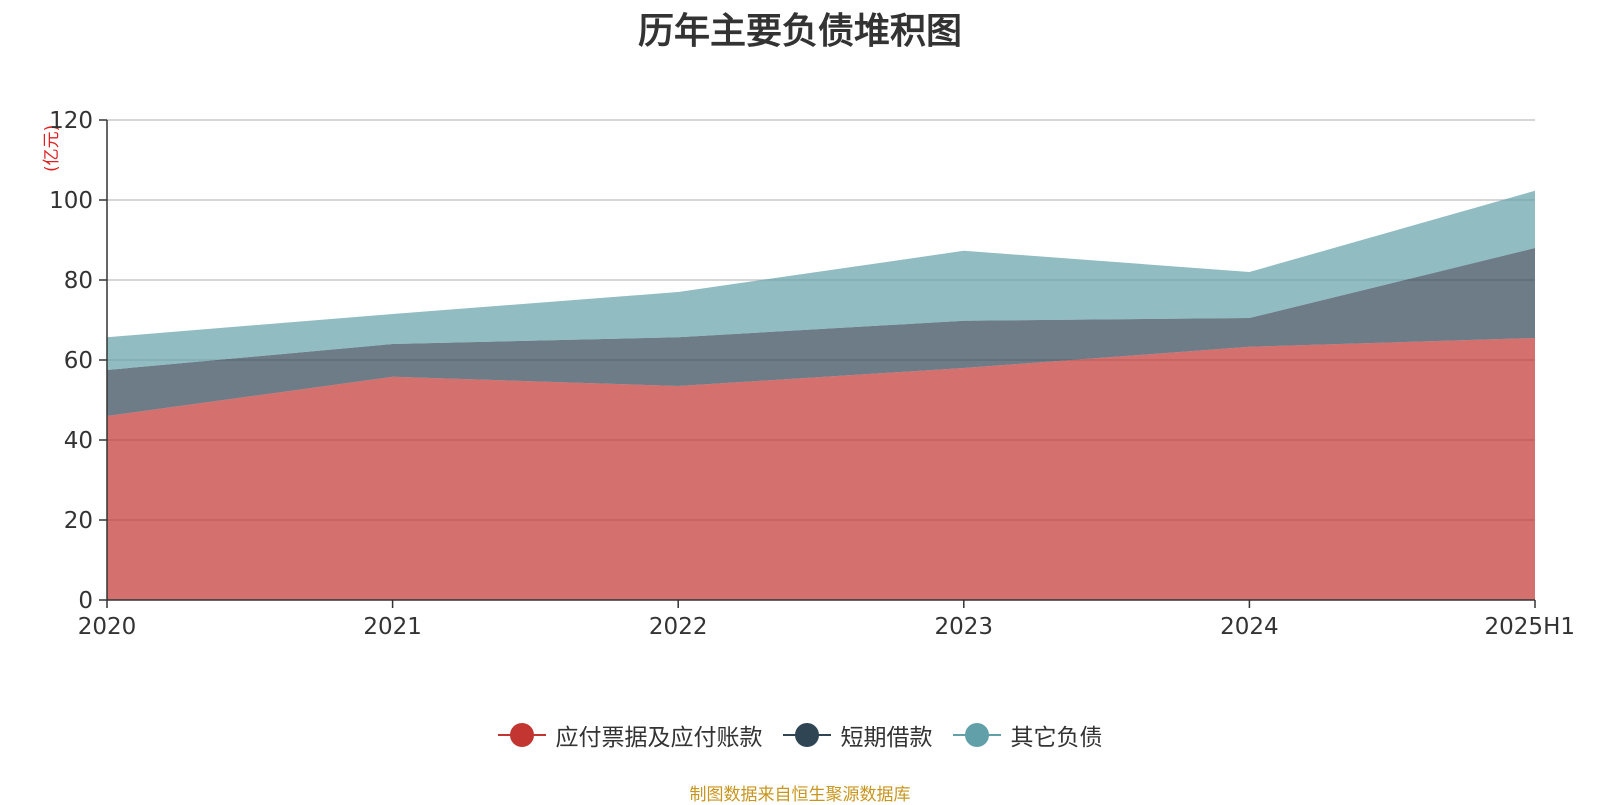 The image size is (1600, 805). Describe the element at coordinates (976, 735) in the screenshot. I see `legend-other-liabilities-icon` at that location.